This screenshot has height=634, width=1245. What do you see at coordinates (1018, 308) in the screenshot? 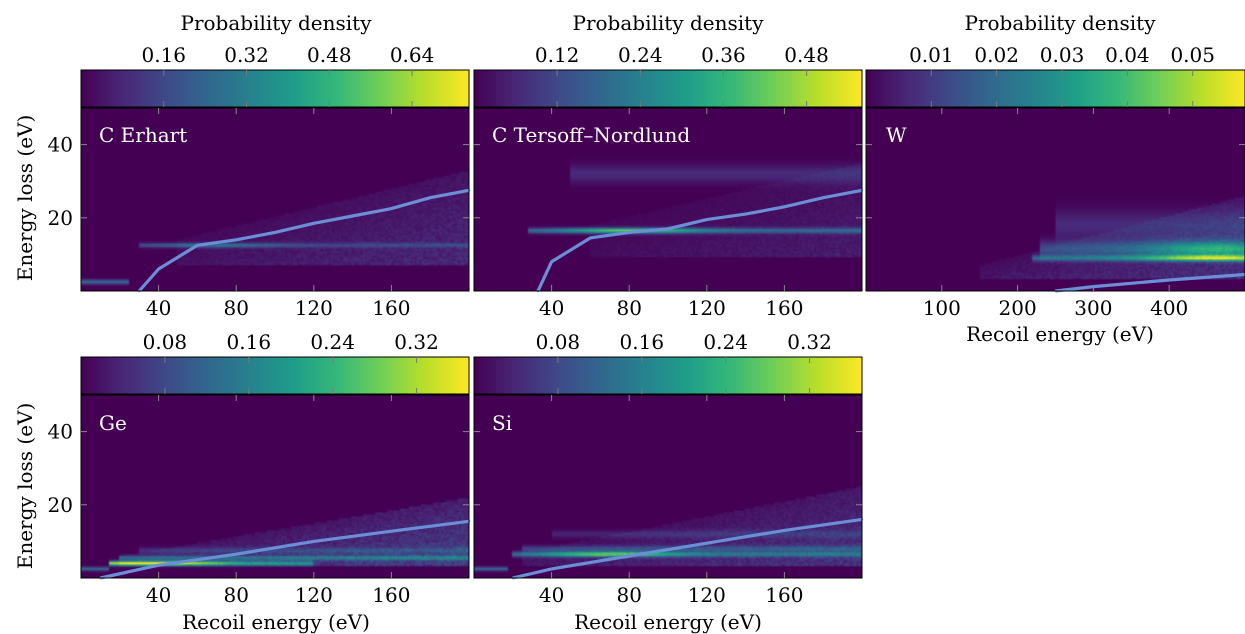
I see `x-tick-label: 200` at bounding box center [1018, 308].